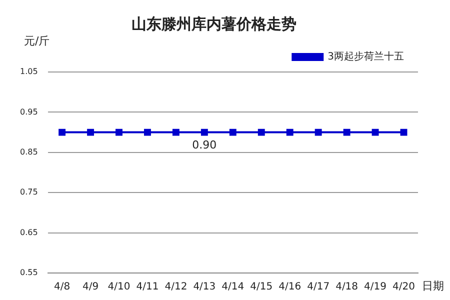 The width and height of the screenshot is (450, 300). I want to click on y-tick-label: 0.85, so click(29, 151).